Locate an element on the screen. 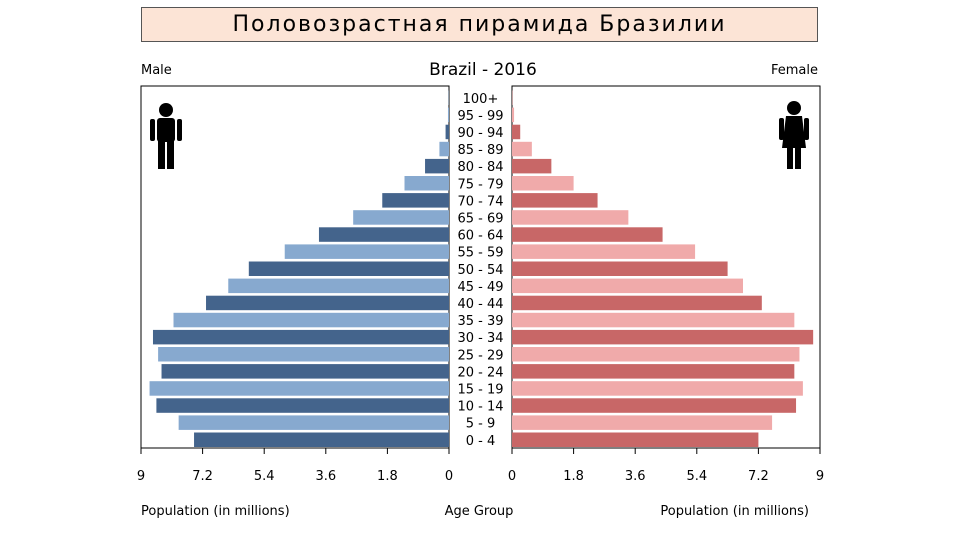 The width and height of the screenshot is (960, 540). x-tick-label-right: 3.6 is located at coordinates (635, 476).